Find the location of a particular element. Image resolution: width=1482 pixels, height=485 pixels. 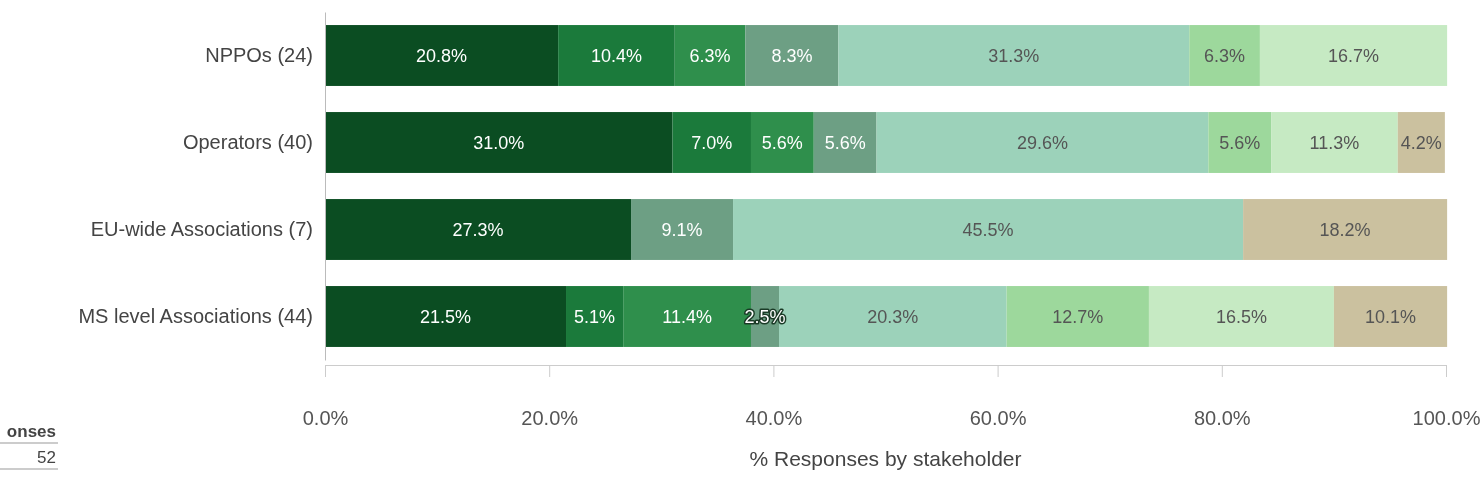

text: onses is located at coordinates (31, 431).